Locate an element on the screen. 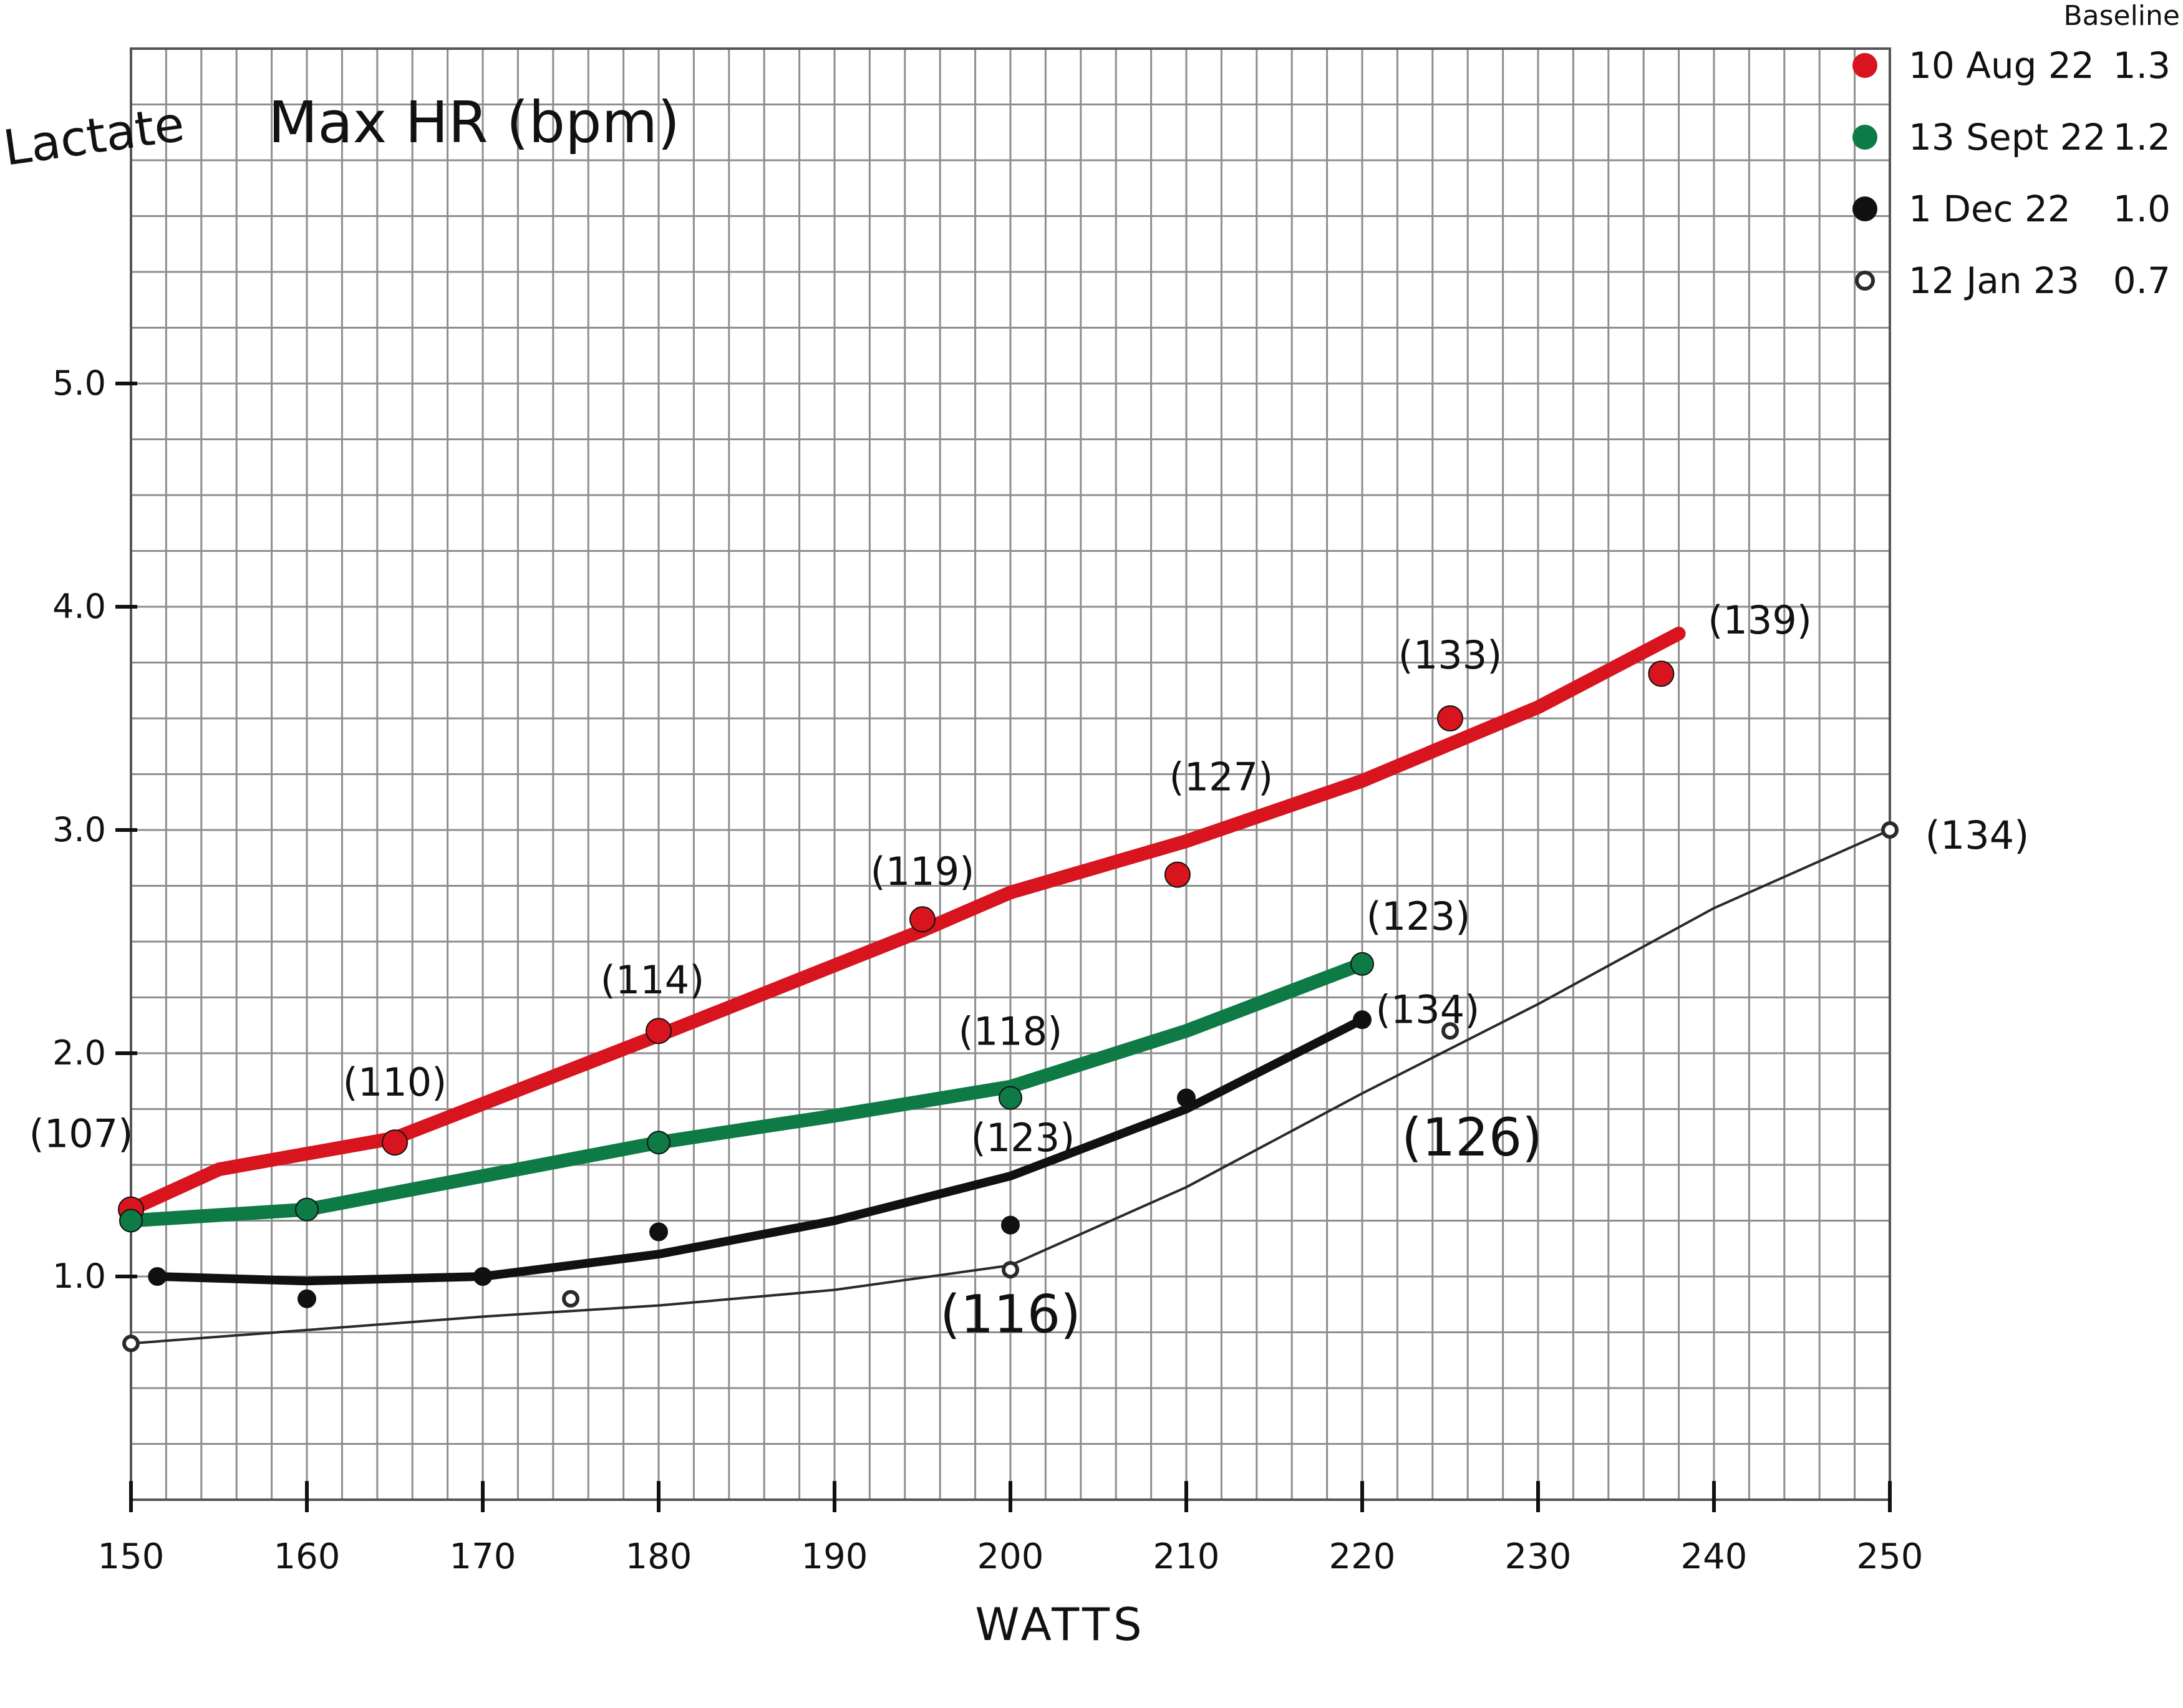  chart-title: Max HR (bpm) is located at coordinates (474, 122).